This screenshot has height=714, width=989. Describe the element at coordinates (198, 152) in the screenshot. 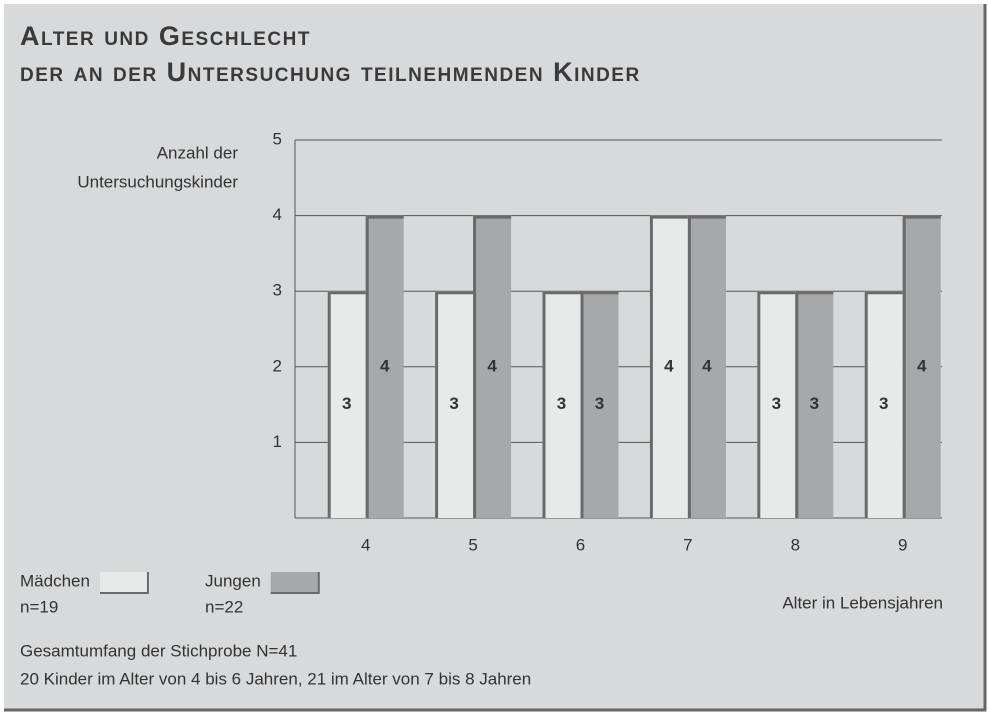

I see `y-axis-label: Anzahl der` at that location.